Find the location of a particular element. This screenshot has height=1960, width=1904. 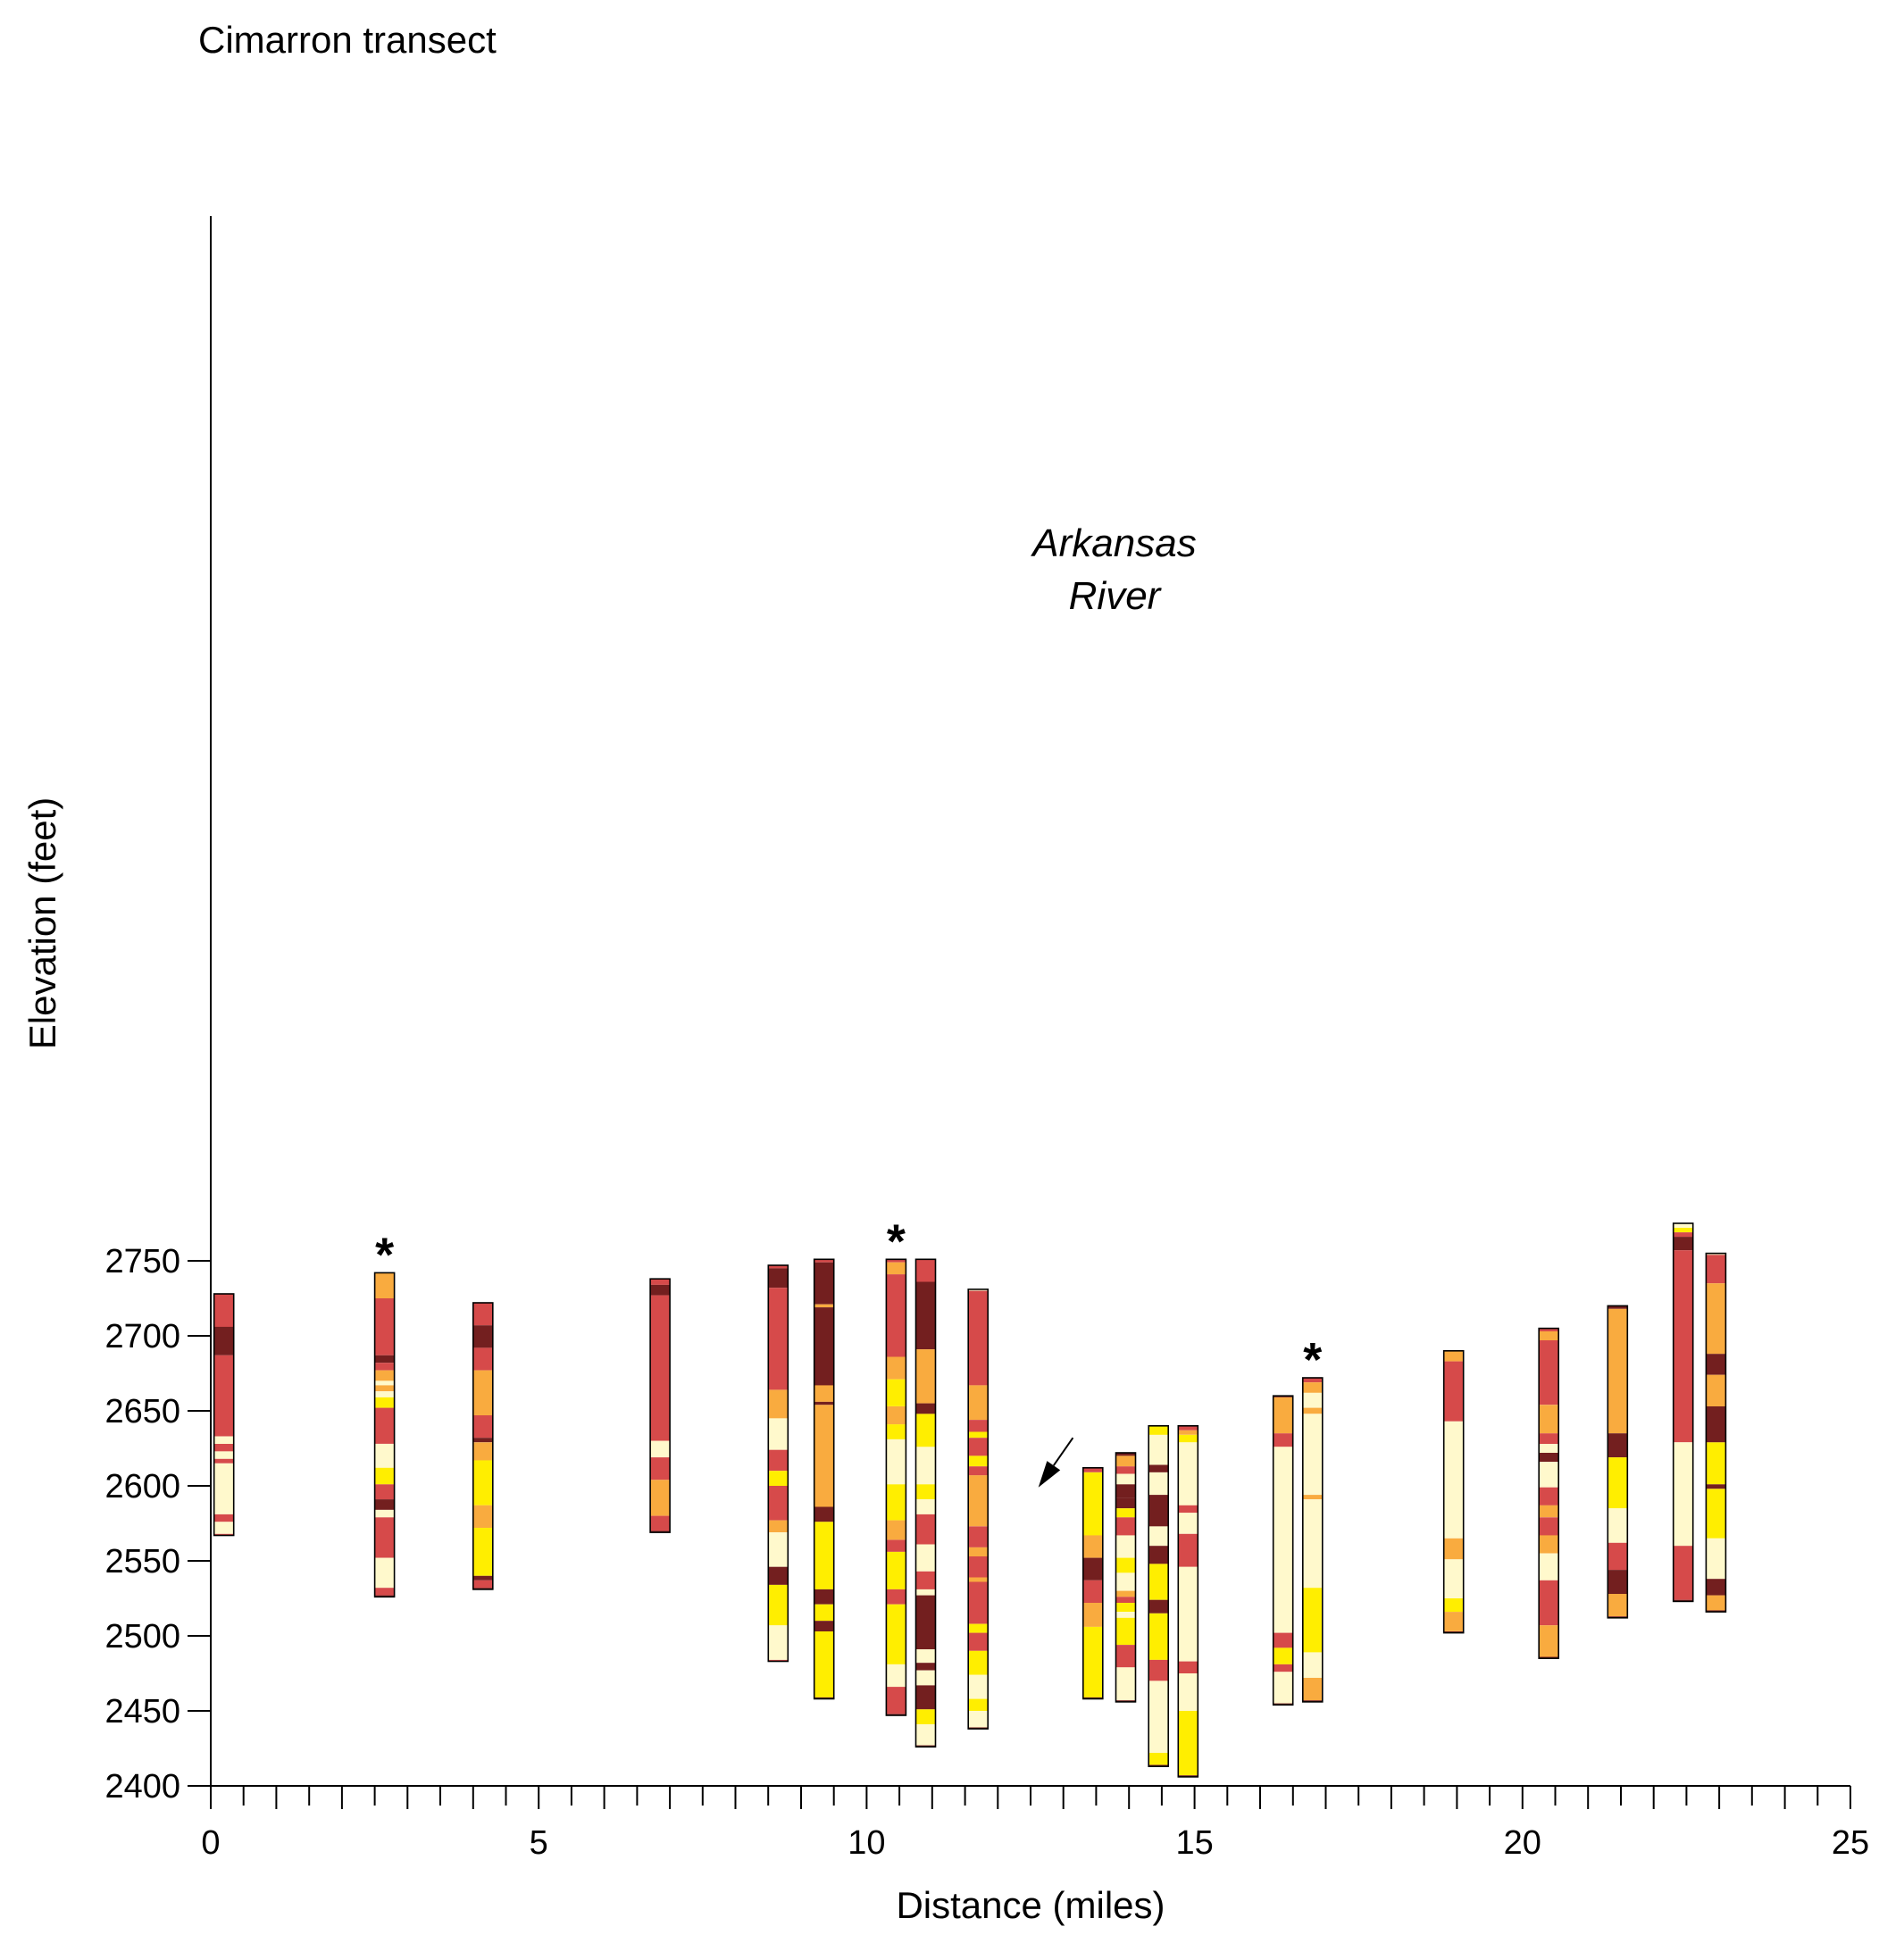

star-marker: * is located at coordinates (384, 1254).